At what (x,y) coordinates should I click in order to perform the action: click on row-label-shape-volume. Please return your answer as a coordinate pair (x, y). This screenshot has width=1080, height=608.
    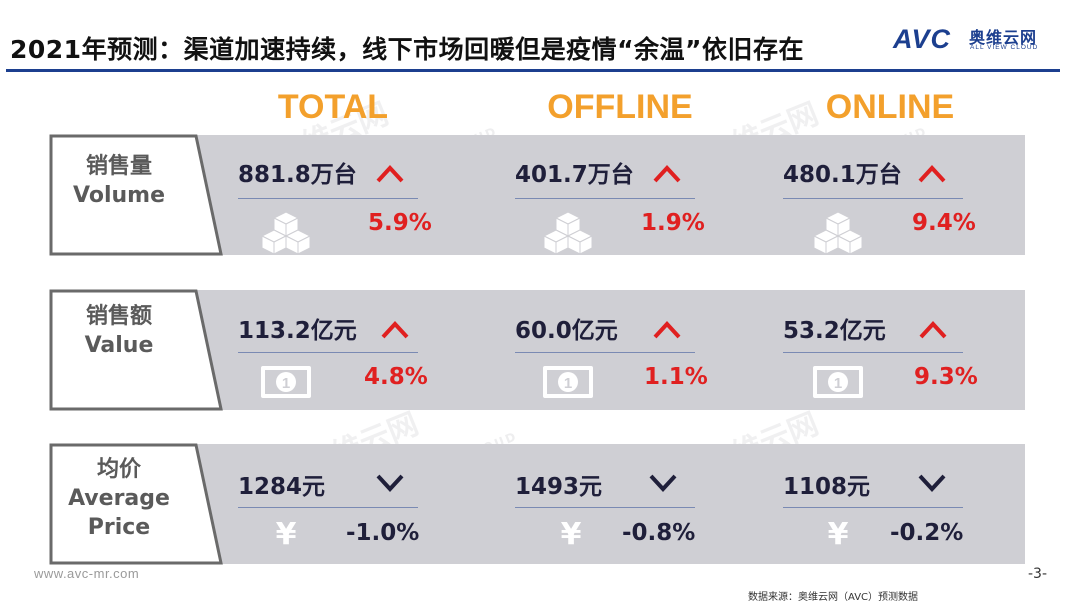
    Looking at the image, I should click on (136, 195).